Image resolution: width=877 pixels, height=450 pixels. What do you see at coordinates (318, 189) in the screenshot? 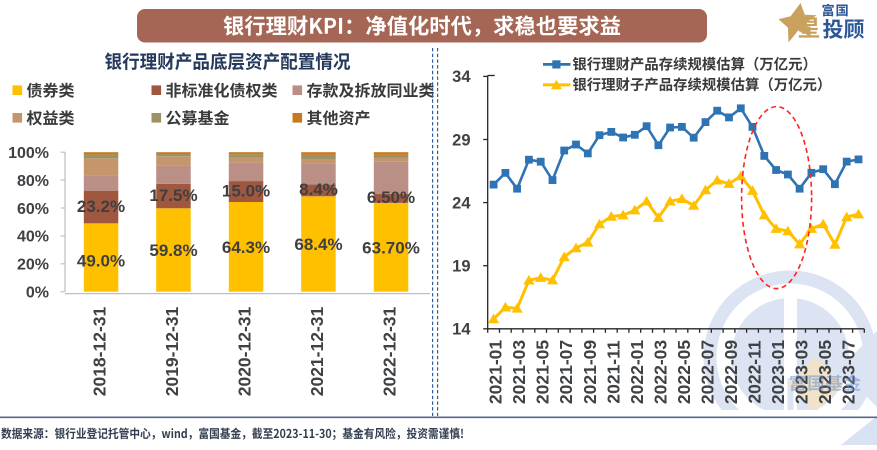
I see `svg-text: 8.4%` at bounding box center [318, 189].